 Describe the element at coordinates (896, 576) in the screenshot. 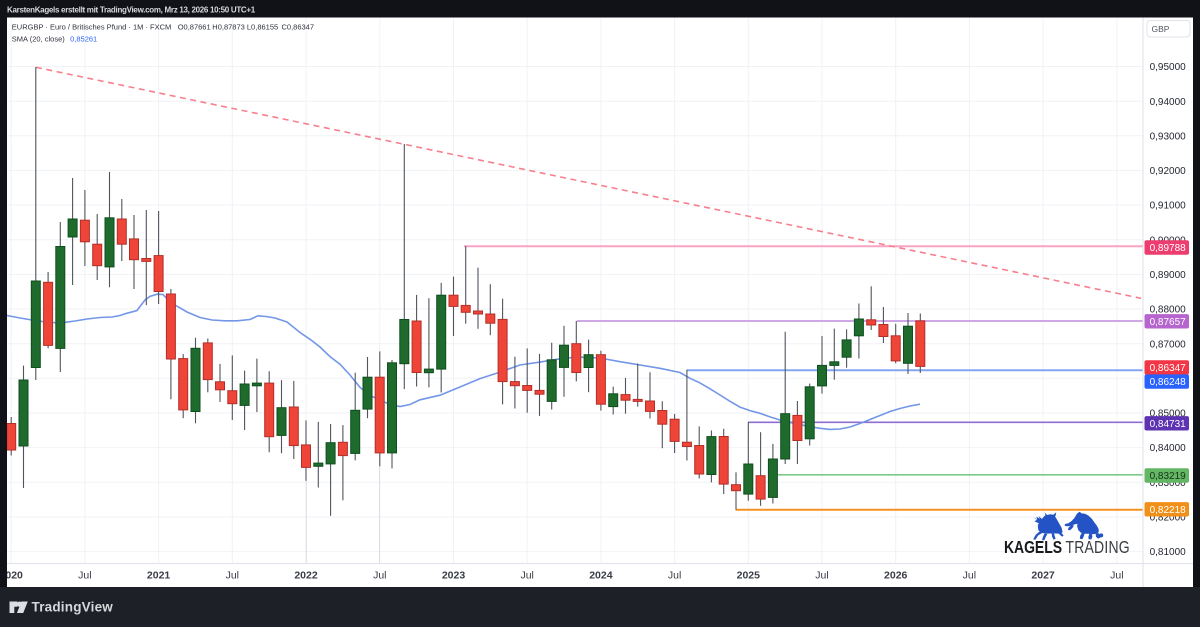

I see `svg-text: 2026` at that location.